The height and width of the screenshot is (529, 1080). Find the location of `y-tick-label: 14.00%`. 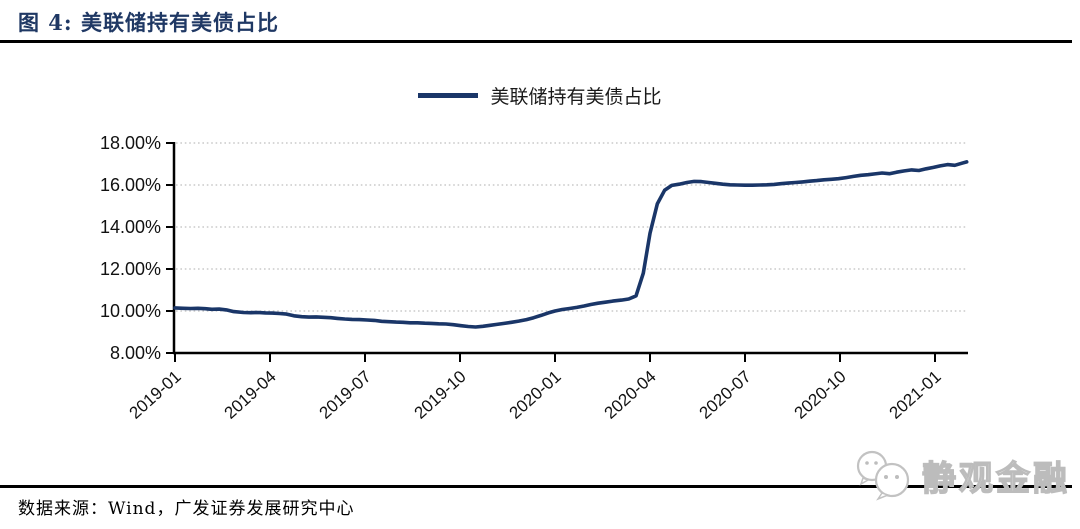

y-tick-label: 14.00% is located at coordinates (130, 227).